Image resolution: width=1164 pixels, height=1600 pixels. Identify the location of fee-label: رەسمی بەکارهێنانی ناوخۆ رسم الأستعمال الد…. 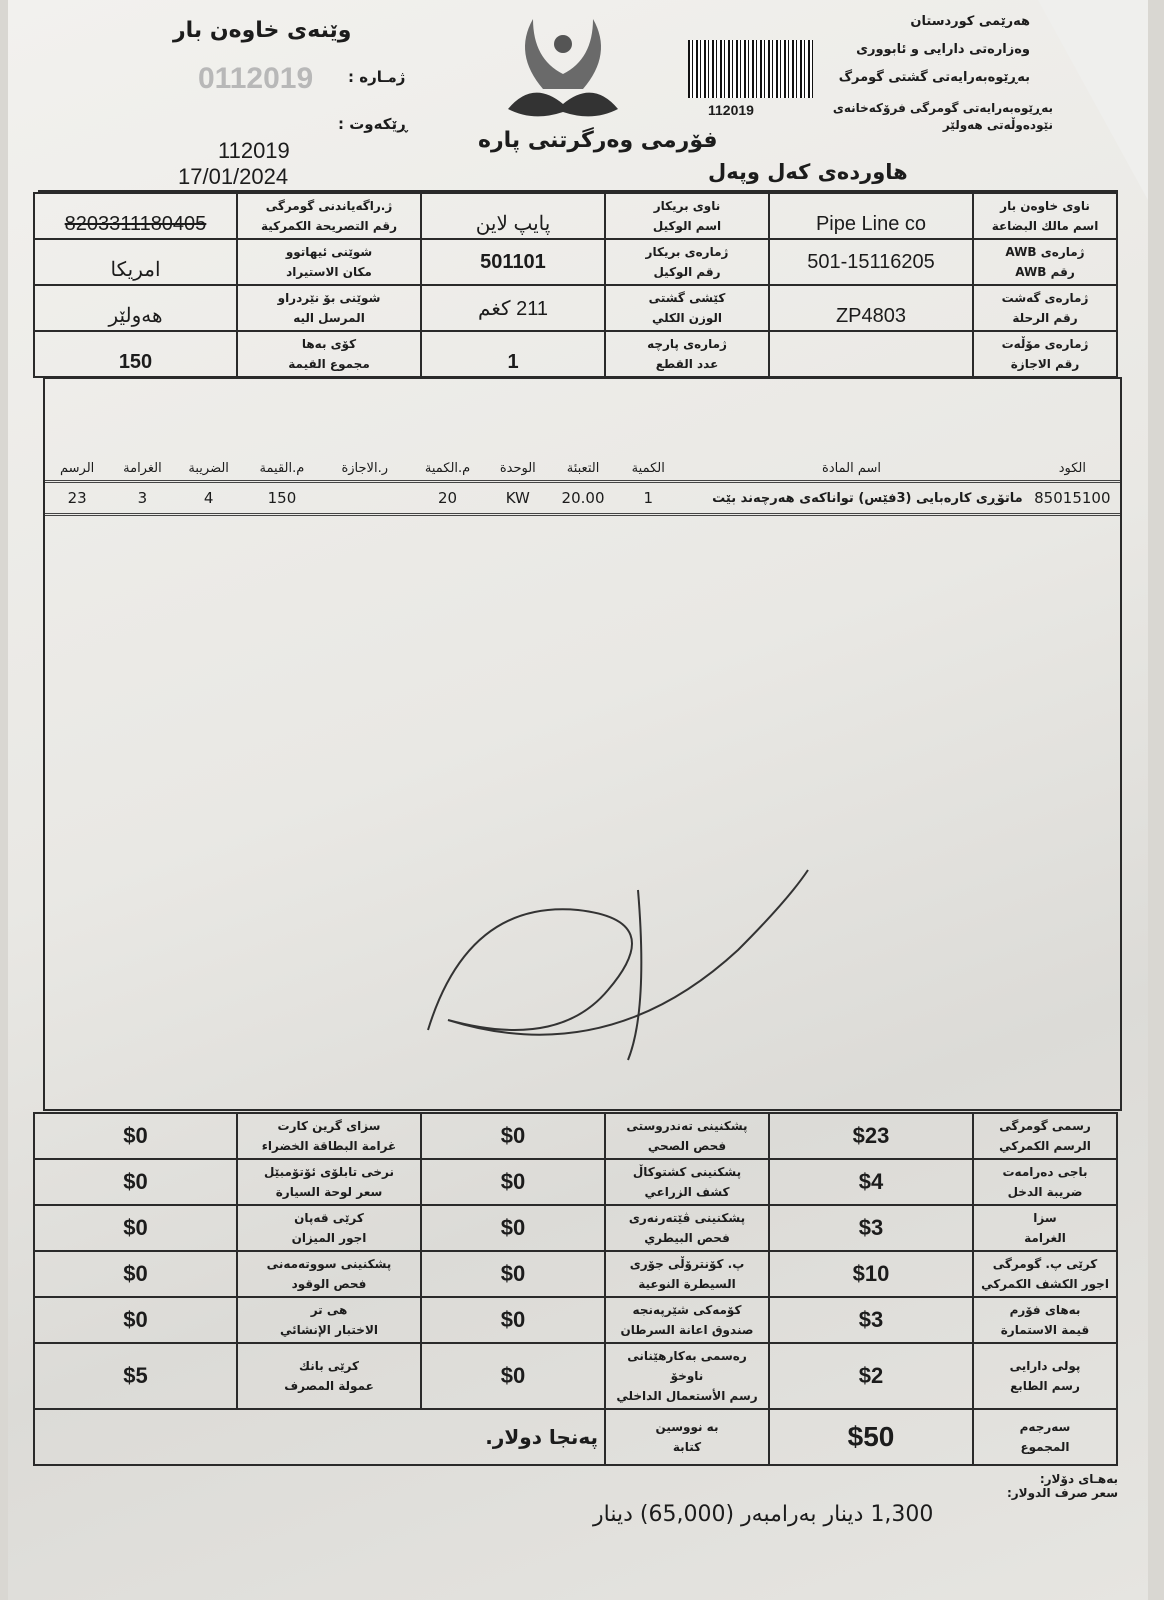
(687, 1376).